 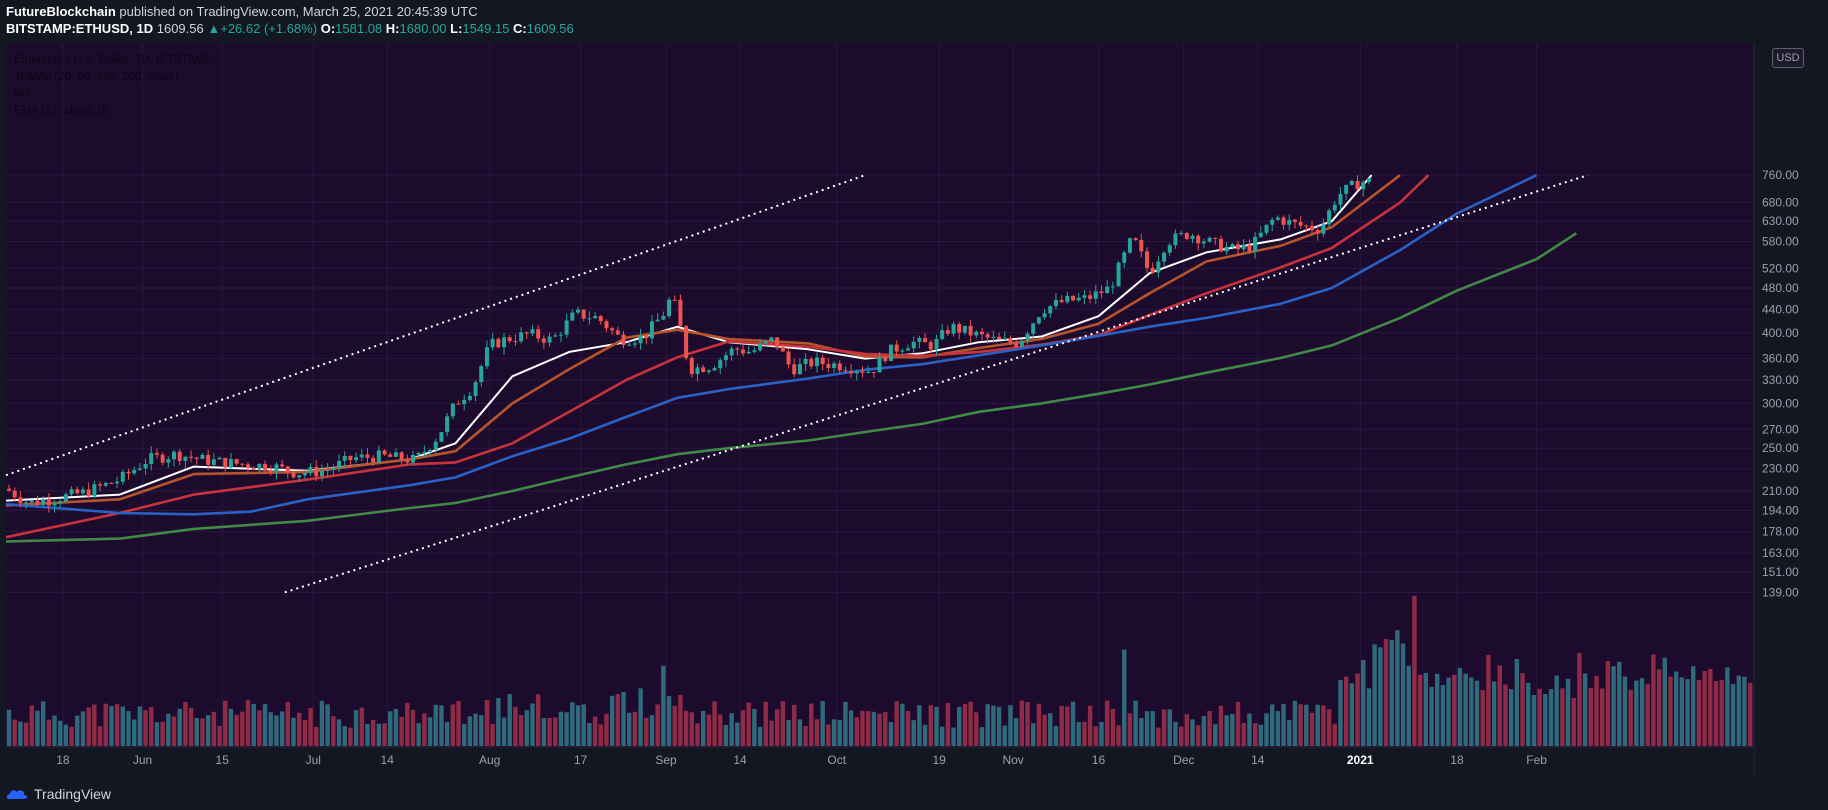 What do you see at coordinates (880, 763) in the screenshot?
I see `time-axis` at bounding box center [880, 763].